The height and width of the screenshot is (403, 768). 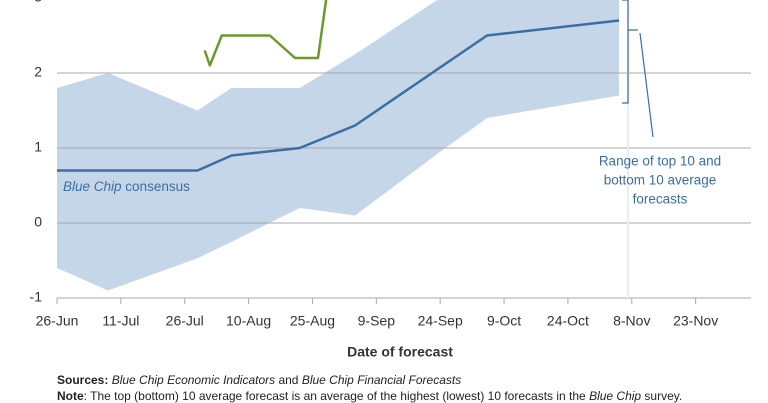 What do you see at coordinates (288, 380) in the screenshot?
I see `sources-text: and` at bounding box center [288, 380].